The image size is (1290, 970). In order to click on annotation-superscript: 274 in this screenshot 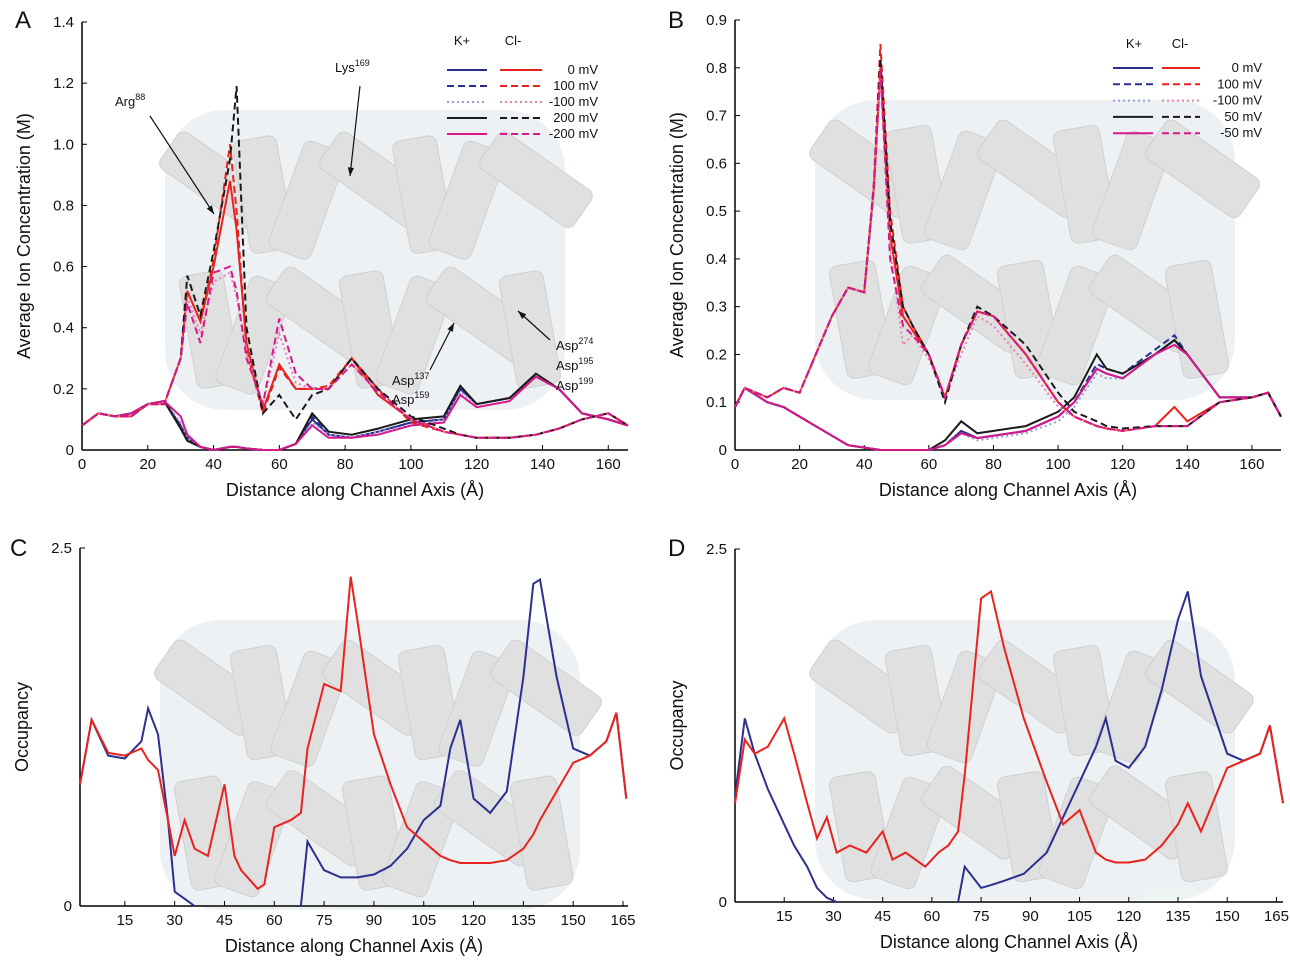, I will do `click(585, 341)`.